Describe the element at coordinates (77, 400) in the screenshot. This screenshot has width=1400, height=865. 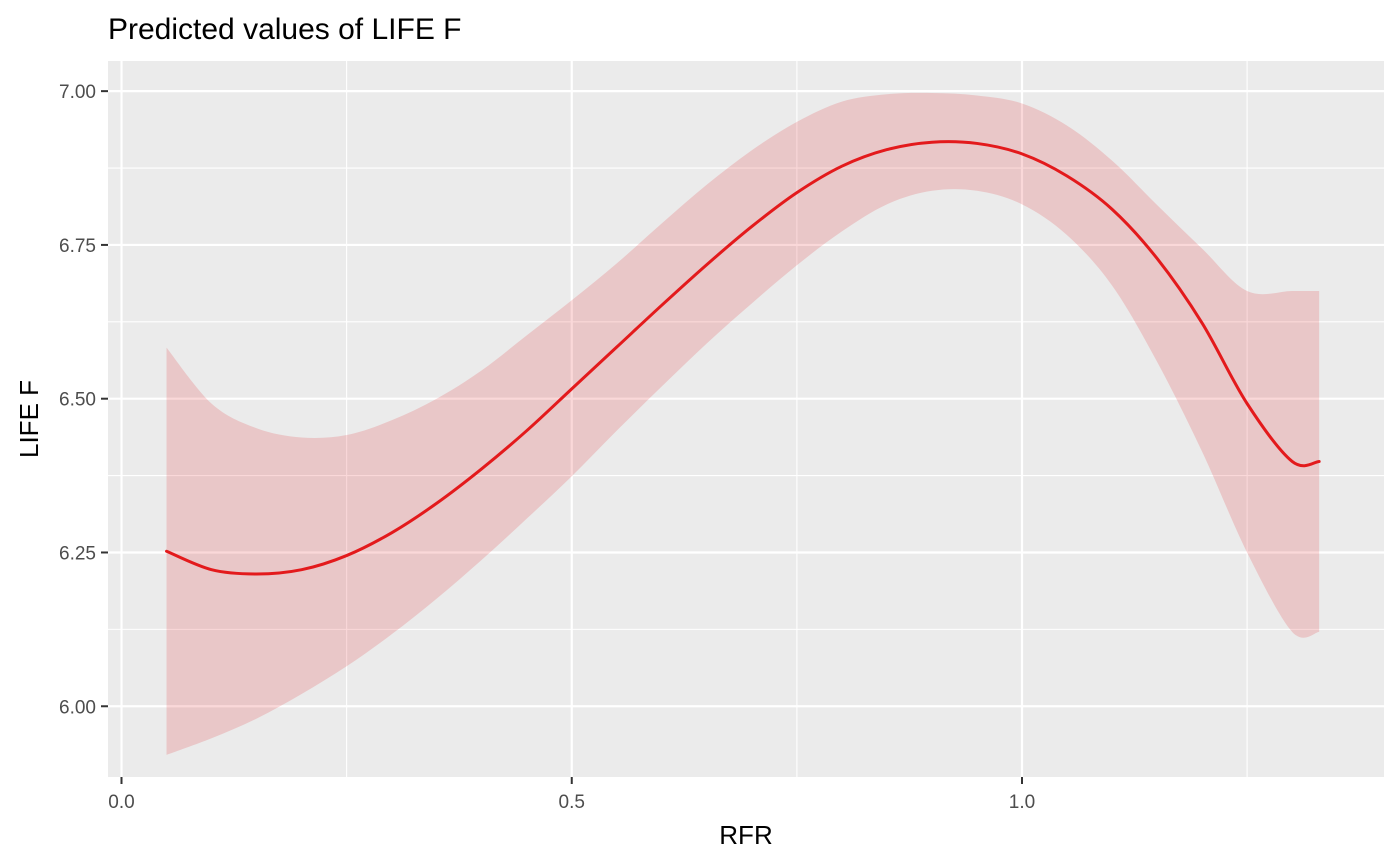
I see `y-tick-label: 6.50` at that location.